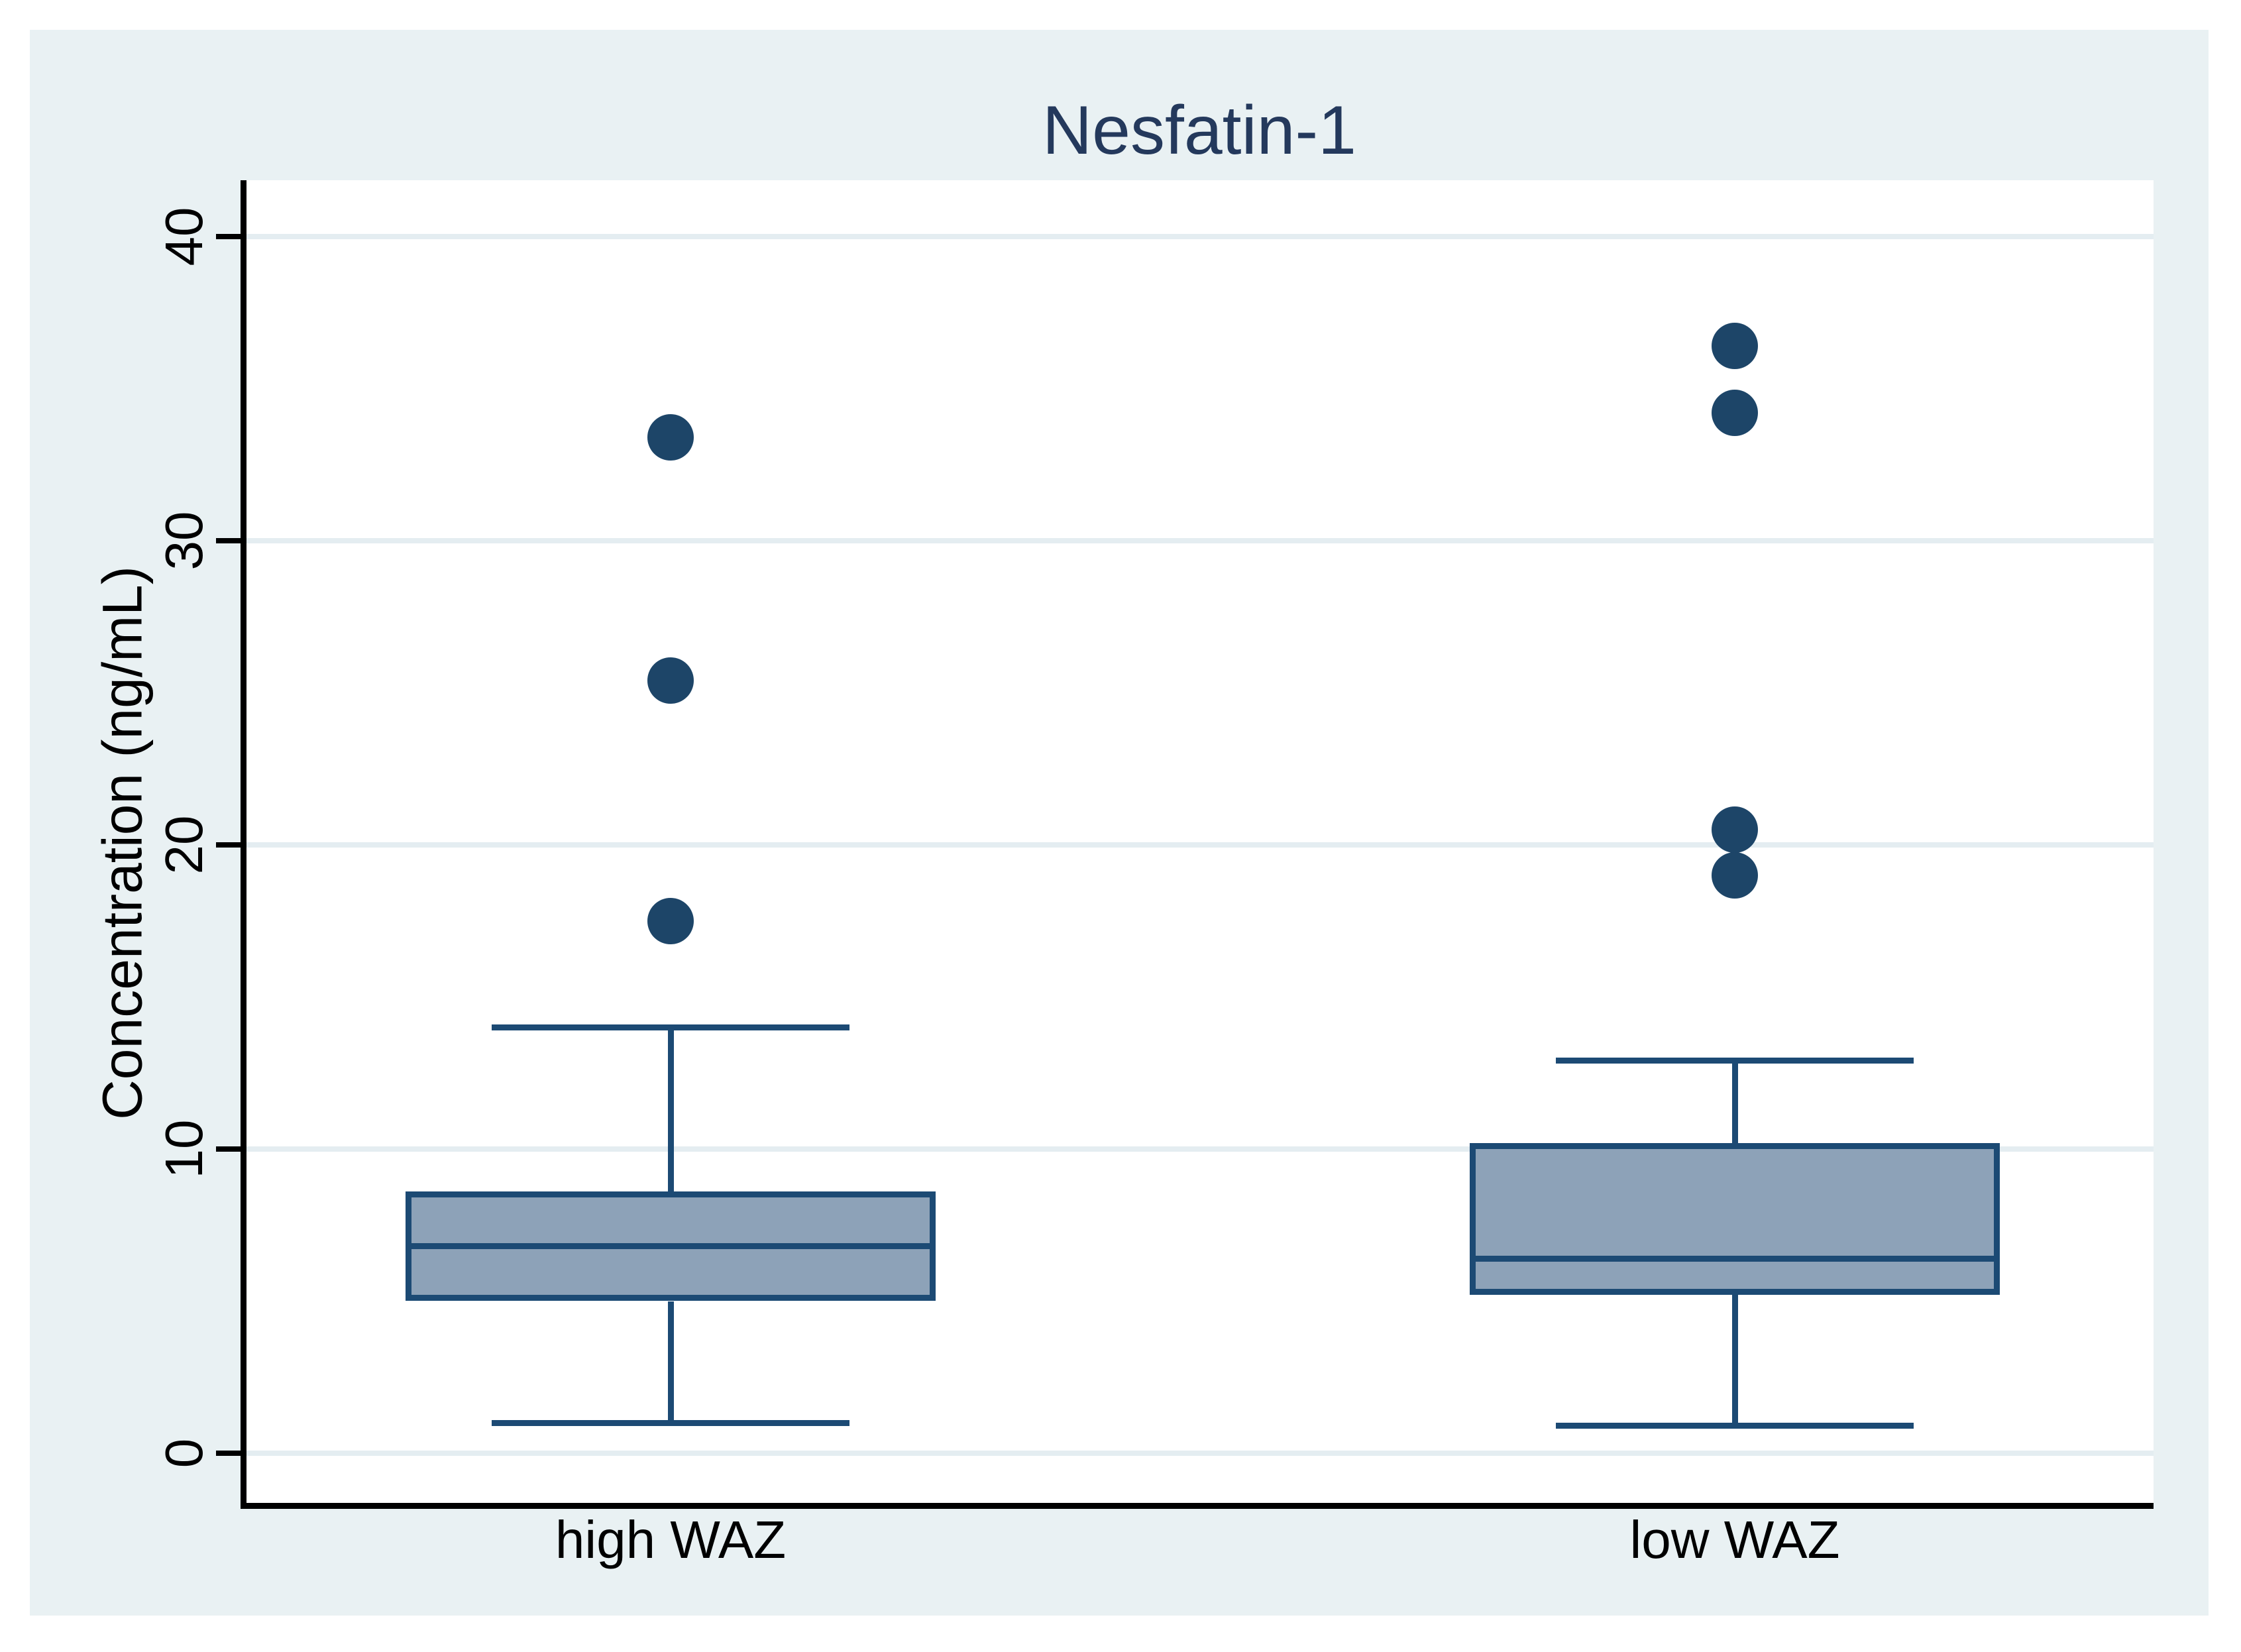 This screenshot has width=2241, height=1652. Describe the element at coordinates (183, 237) in the screenshot. I see `y-tick-label: 40` at that location.